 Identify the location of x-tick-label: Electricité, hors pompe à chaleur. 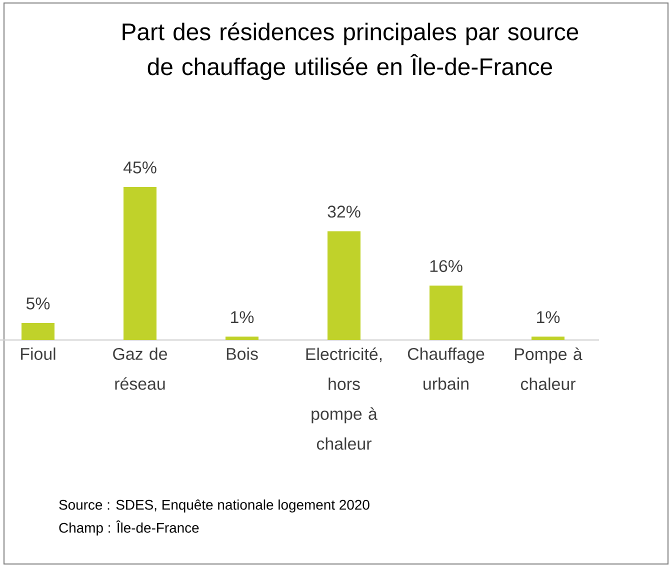
(344, 399).